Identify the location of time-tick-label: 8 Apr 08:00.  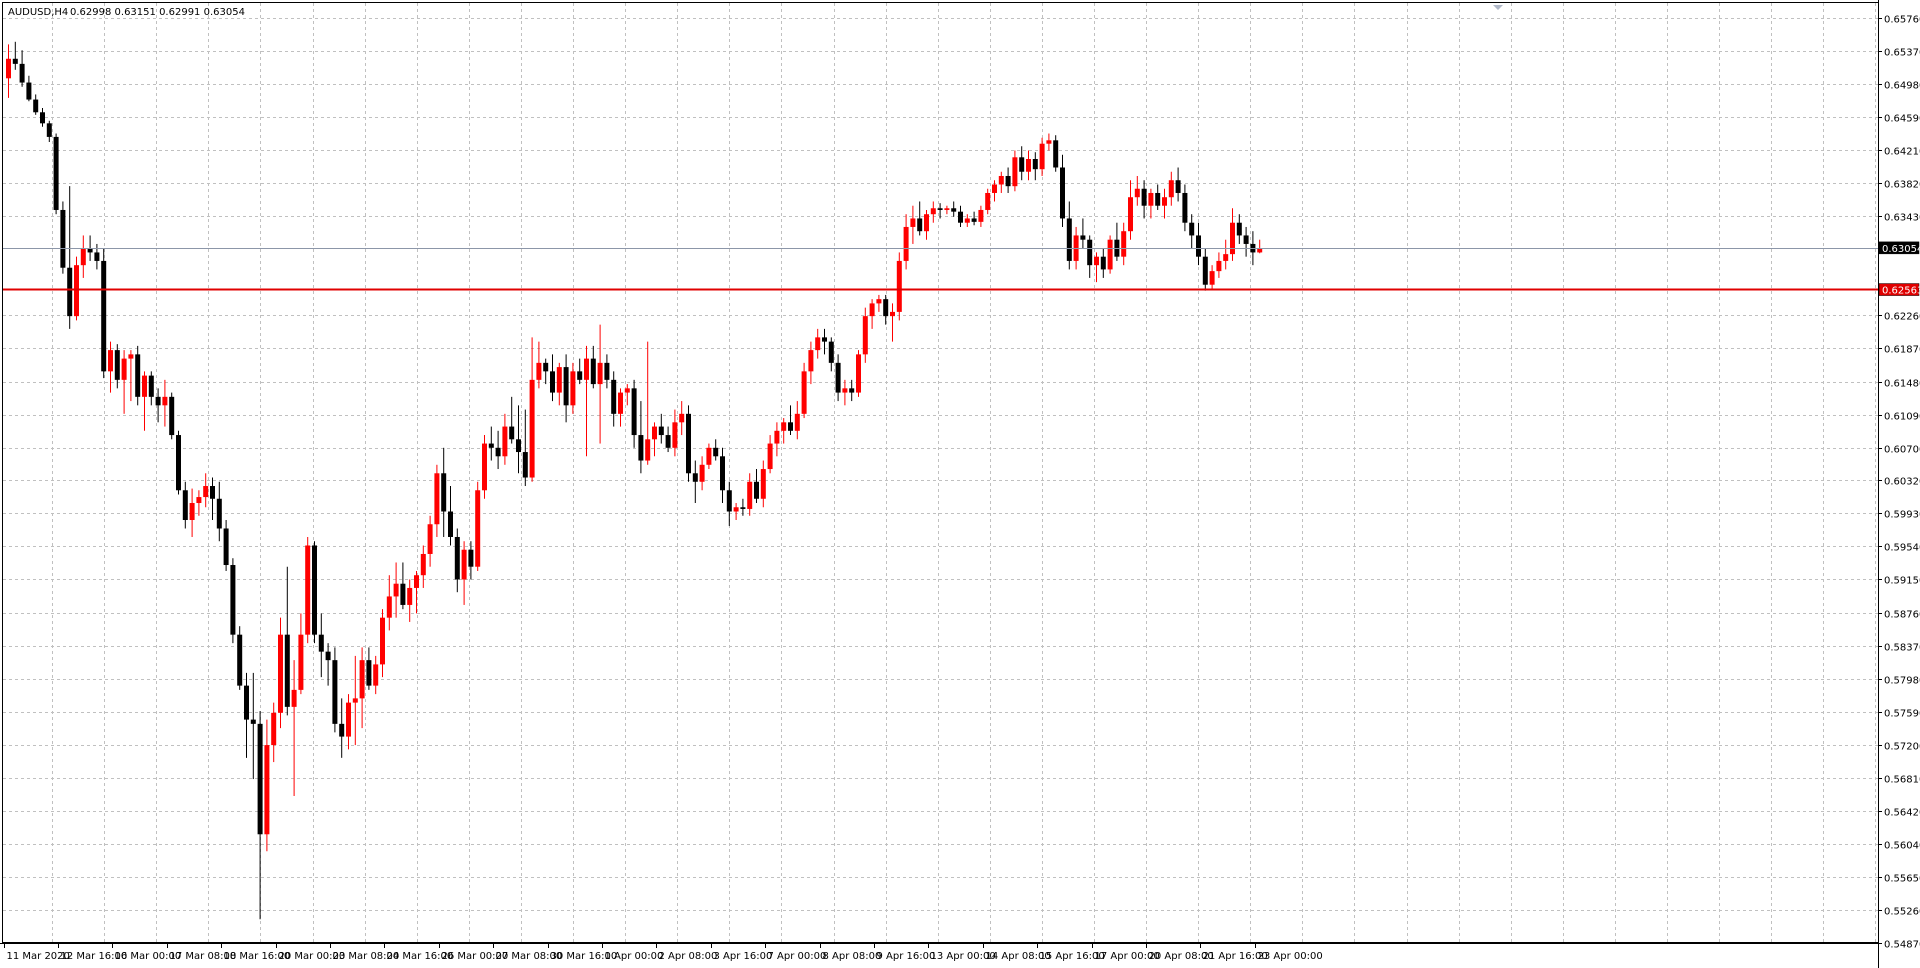
(852, 956).